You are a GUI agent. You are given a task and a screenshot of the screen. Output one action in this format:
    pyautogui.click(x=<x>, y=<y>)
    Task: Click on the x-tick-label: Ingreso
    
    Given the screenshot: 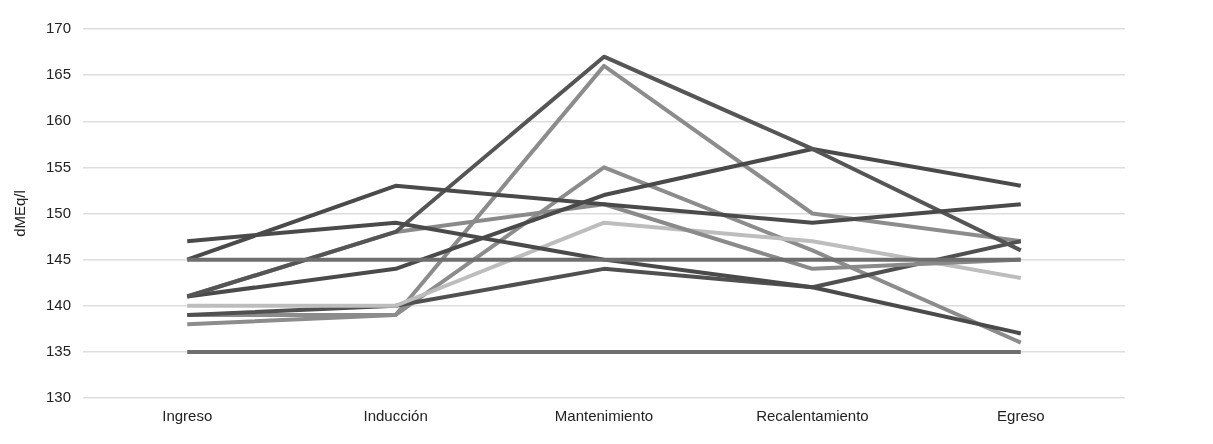 What is the action you would take?
    pyautogui.click(x=187, y=416)
    